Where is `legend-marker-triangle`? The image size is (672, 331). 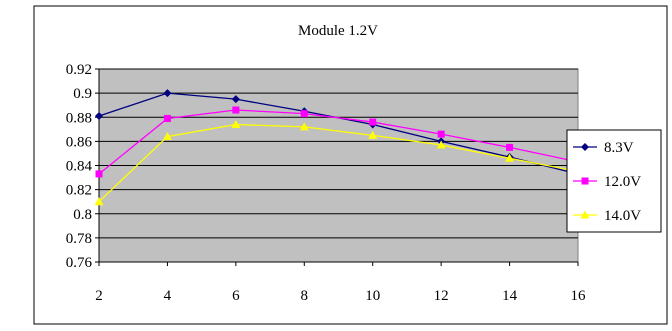
legend-marker-triangle is located at coordinates (585, 214).